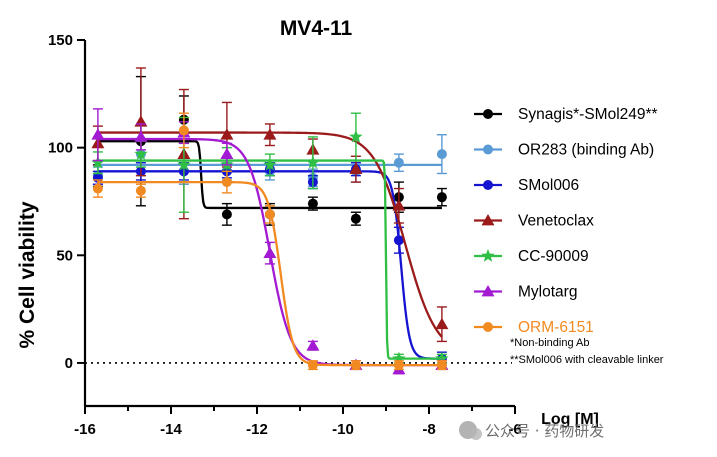 This screenshot has height=457, width=717. I want to click on legend-label: OR283 (binding Ab), so click(586, 150).